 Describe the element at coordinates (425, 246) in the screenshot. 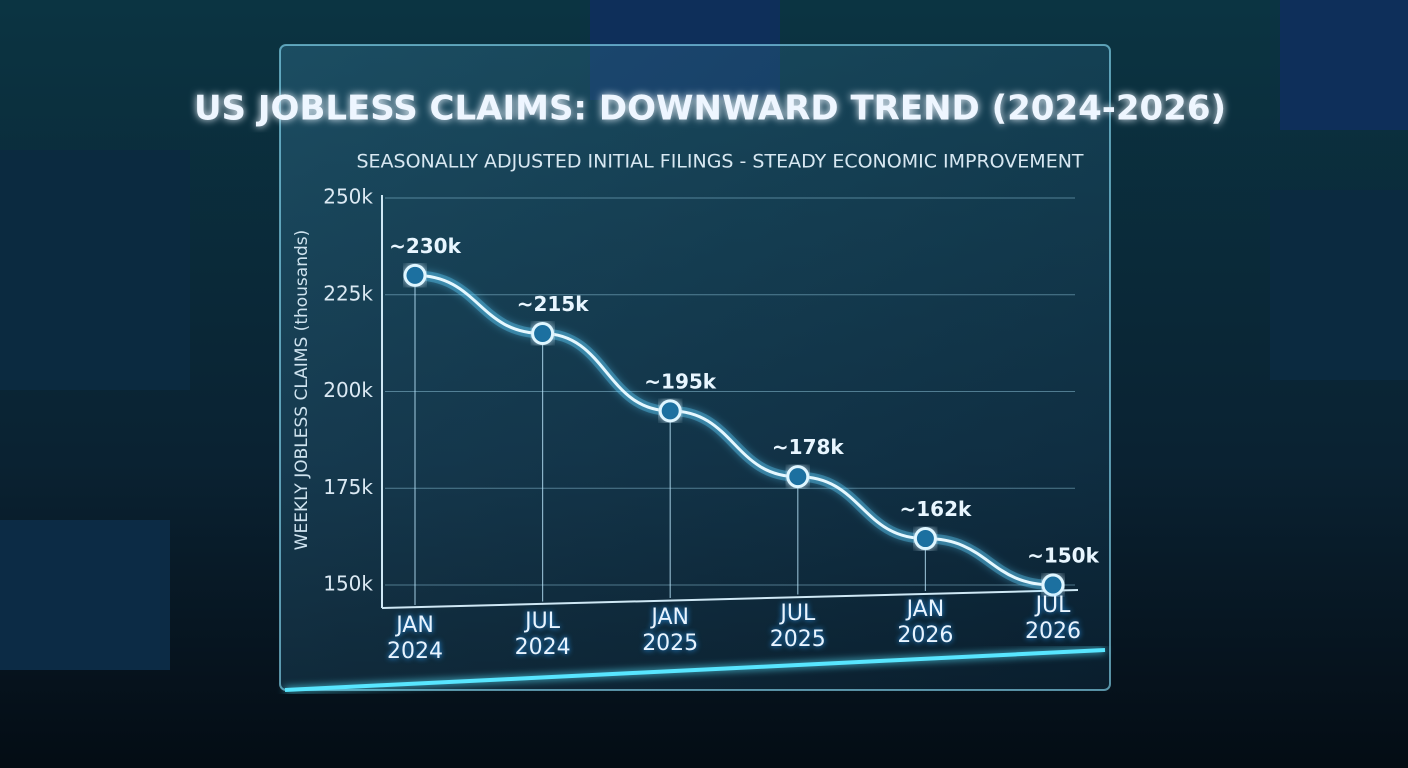

I see `value-label: ~230k` at that location.